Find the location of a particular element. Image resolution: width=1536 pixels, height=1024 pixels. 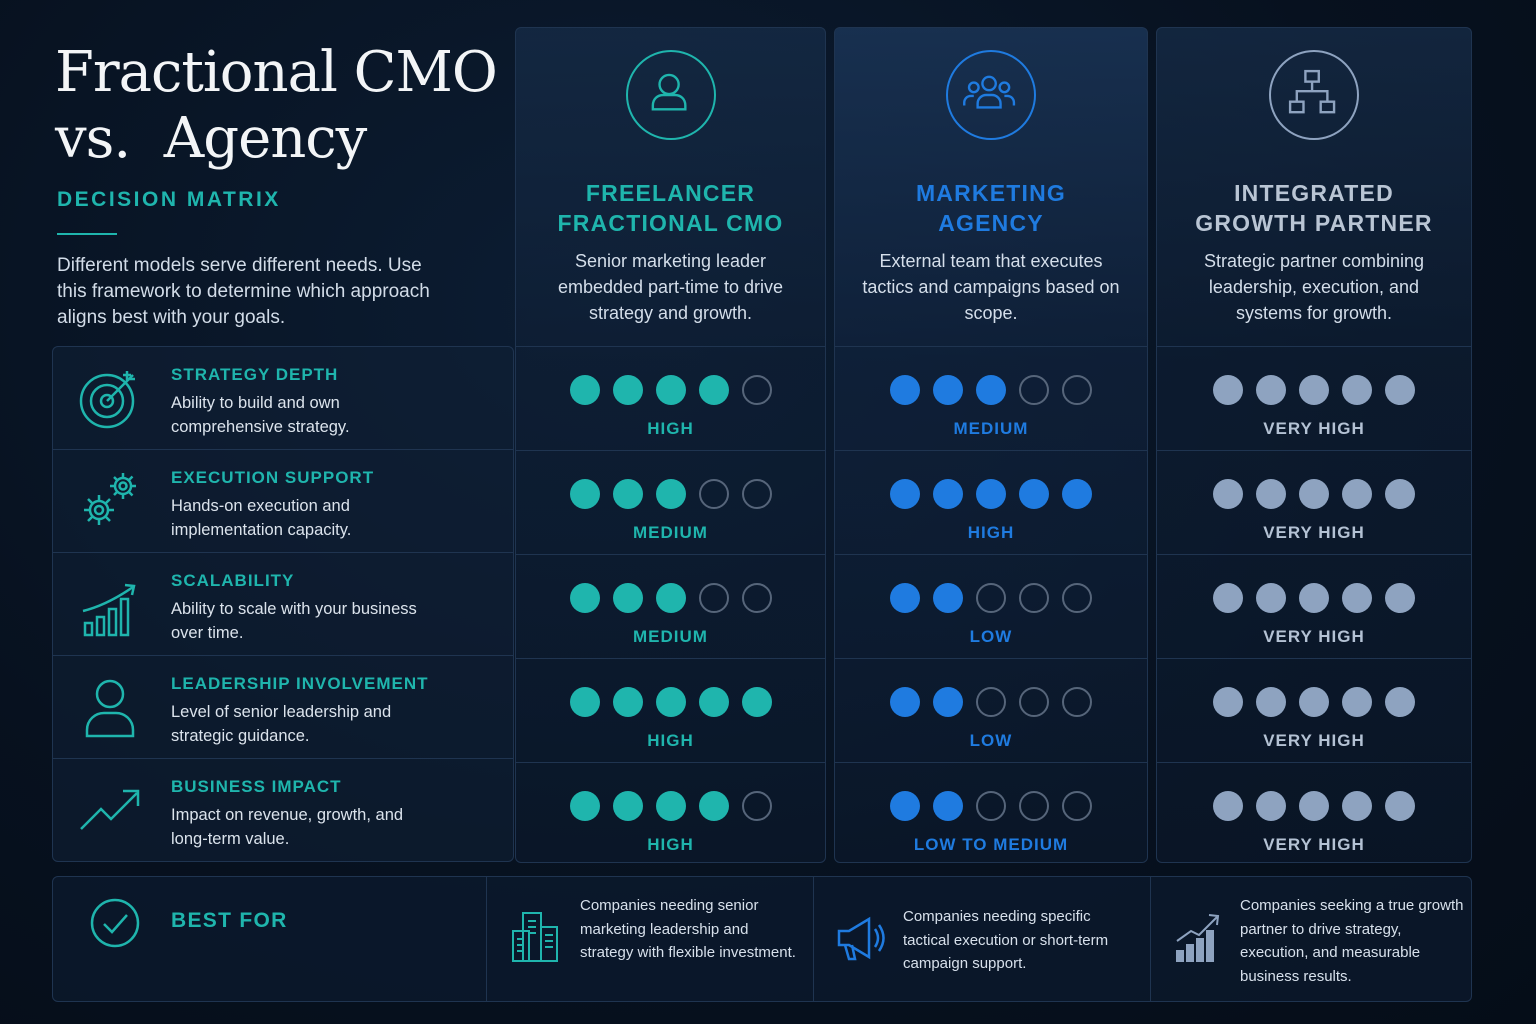

title-line-1: Fractional CMO is located at coordinates (276, 72).